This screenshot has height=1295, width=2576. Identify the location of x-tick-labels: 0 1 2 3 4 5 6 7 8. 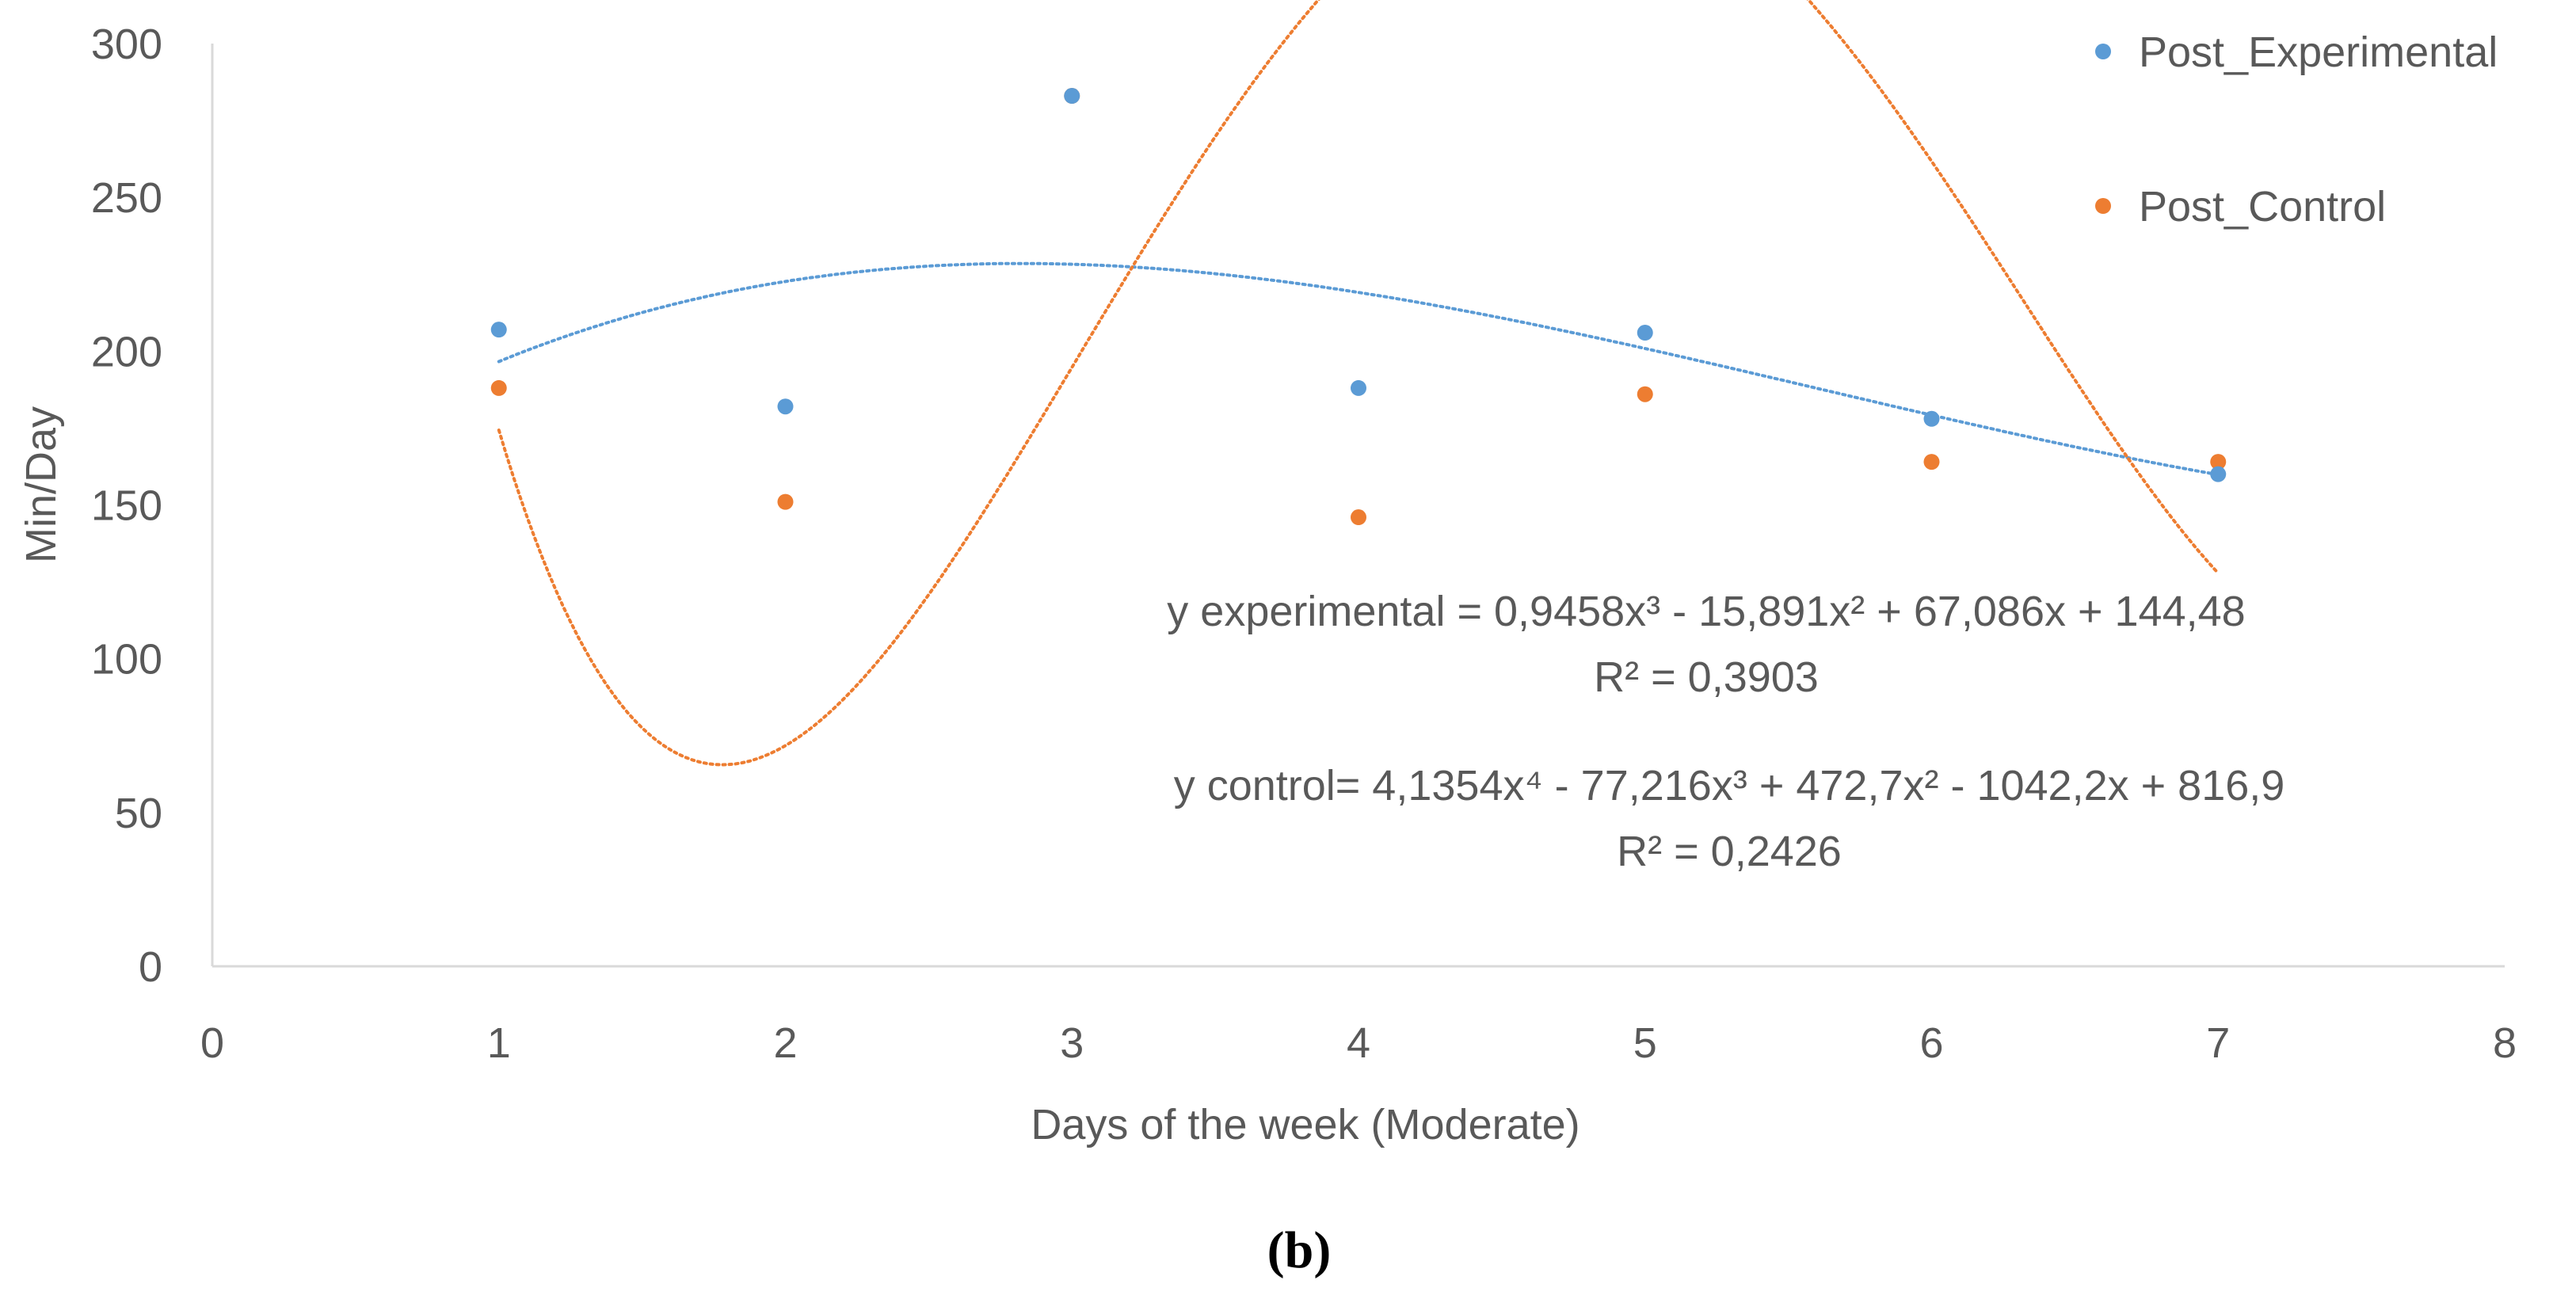
(1359, 1043).